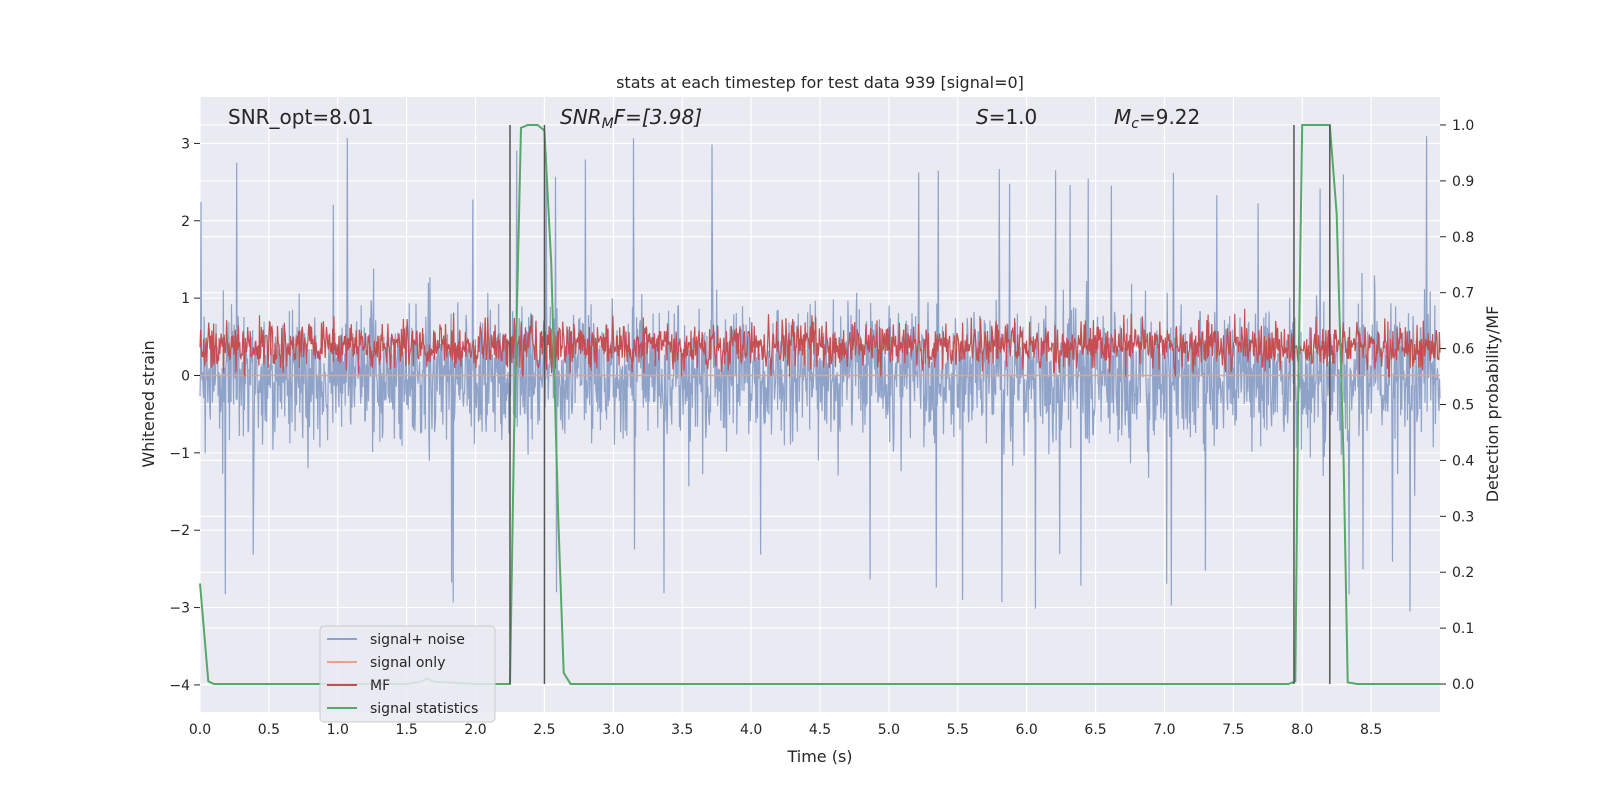  What do you see at coordinates (1463, 461) in the screenshot?
I see `y-tick-label-right: 0.4` at bounding box center [1463, 461].